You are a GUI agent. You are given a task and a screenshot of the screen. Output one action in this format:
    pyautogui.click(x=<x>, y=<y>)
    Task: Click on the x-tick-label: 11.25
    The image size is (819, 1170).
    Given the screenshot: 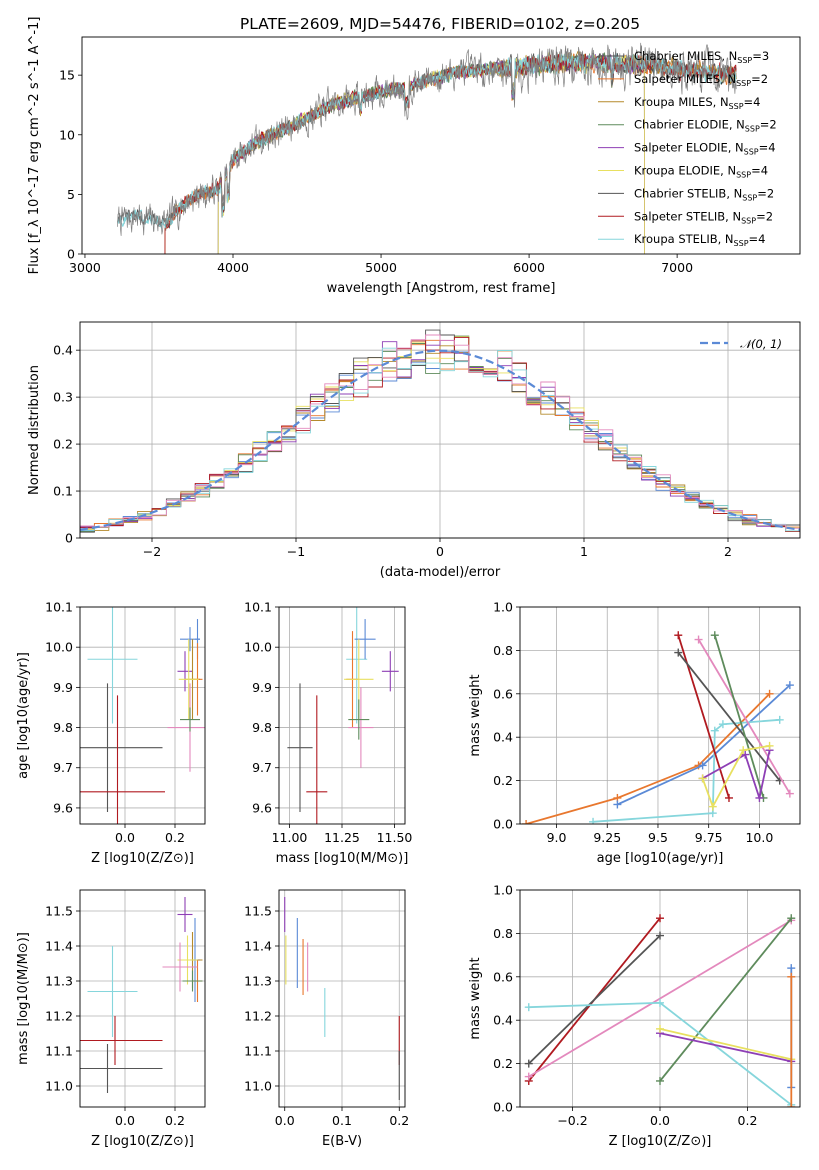 What is the action you would take?
    pyautogui.click(x=342, y=837)
    